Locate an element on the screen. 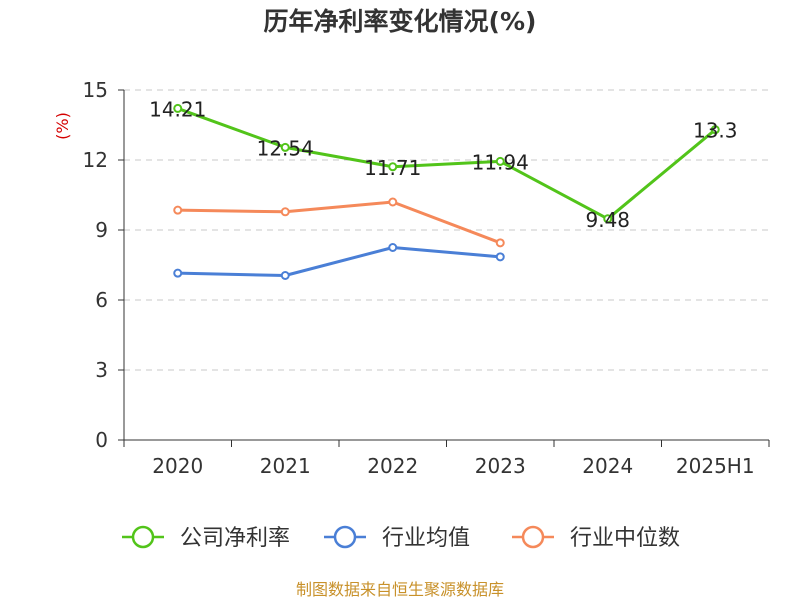  legend: 公司净利率 行业均值 行业中位数 is located at coordinates (401, 538).